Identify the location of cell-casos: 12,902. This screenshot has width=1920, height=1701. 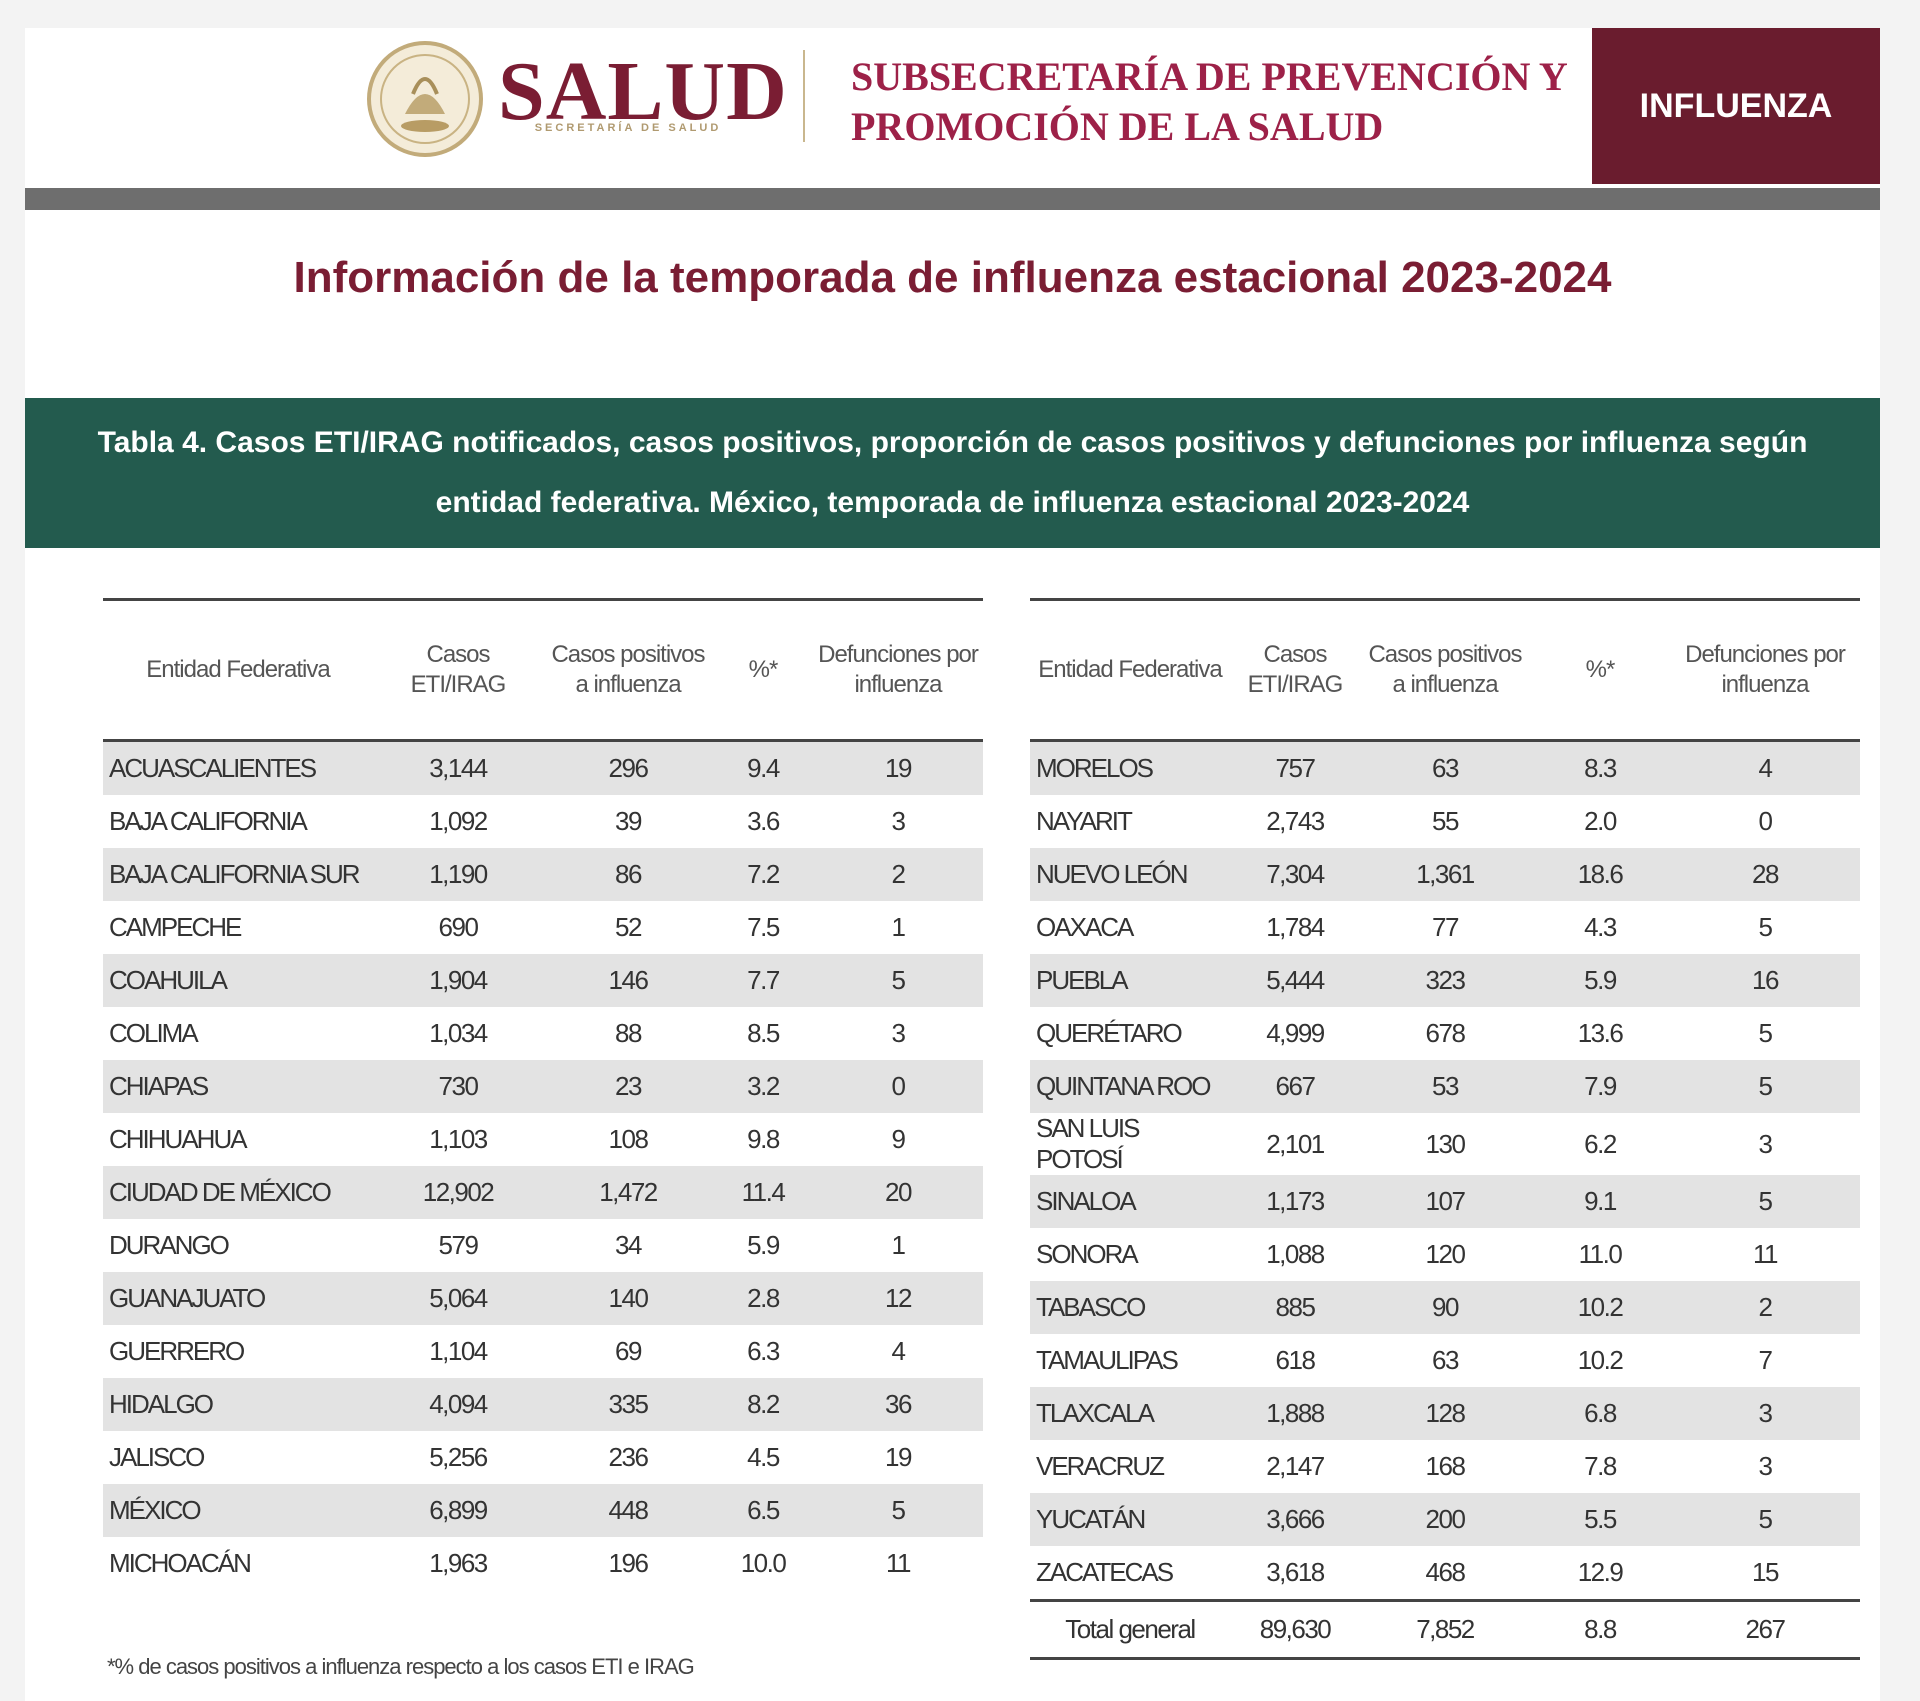
(458, 1192).